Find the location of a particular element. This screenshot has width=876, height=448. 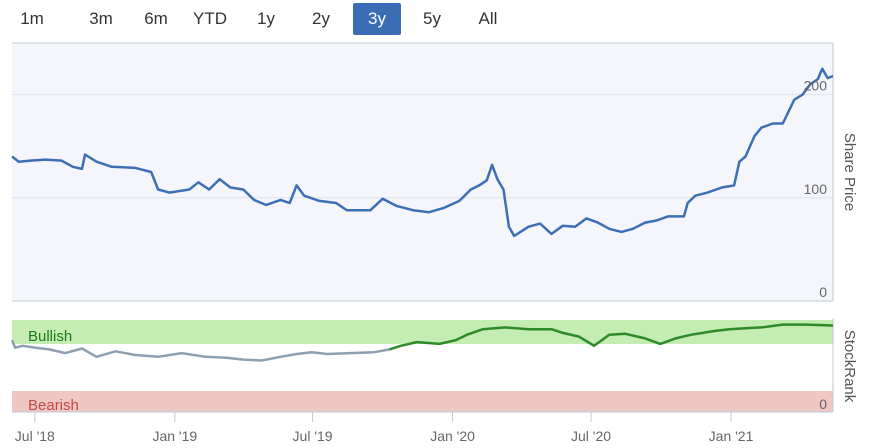

stockrank-axis-title: StockRank is located at coordinates (849, 366).